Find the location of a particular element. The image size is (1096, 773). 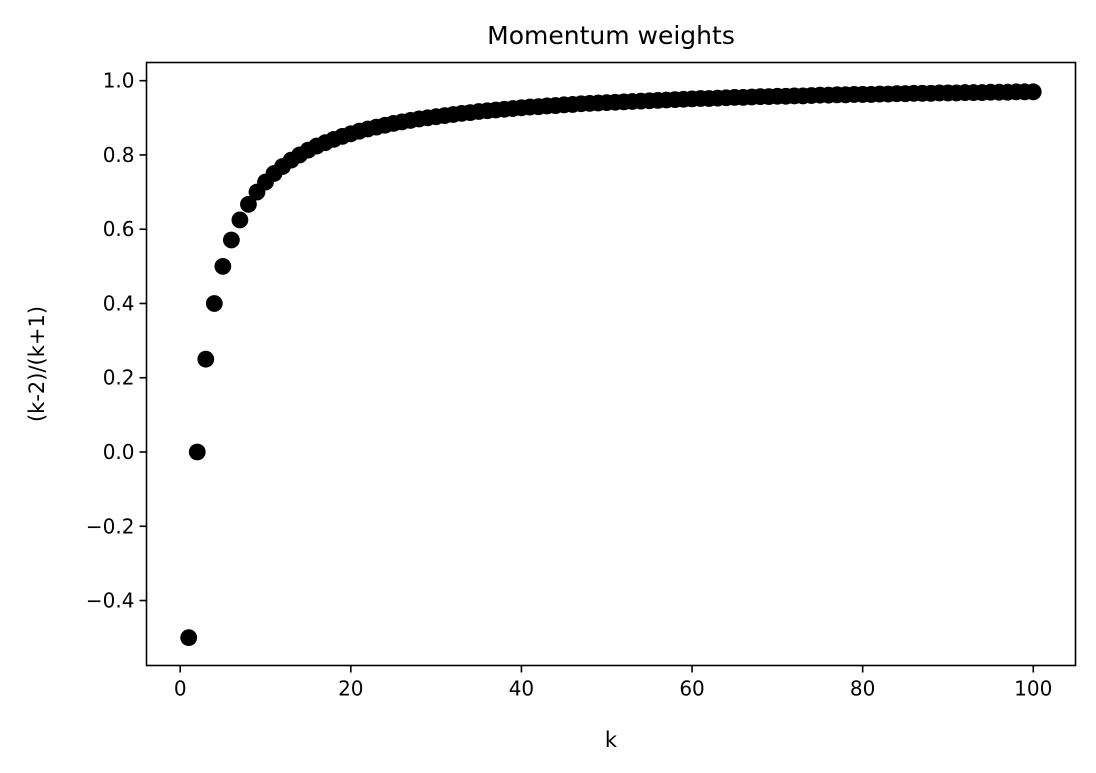

x-tick-label: 80 is located at coordinates (862, 689).